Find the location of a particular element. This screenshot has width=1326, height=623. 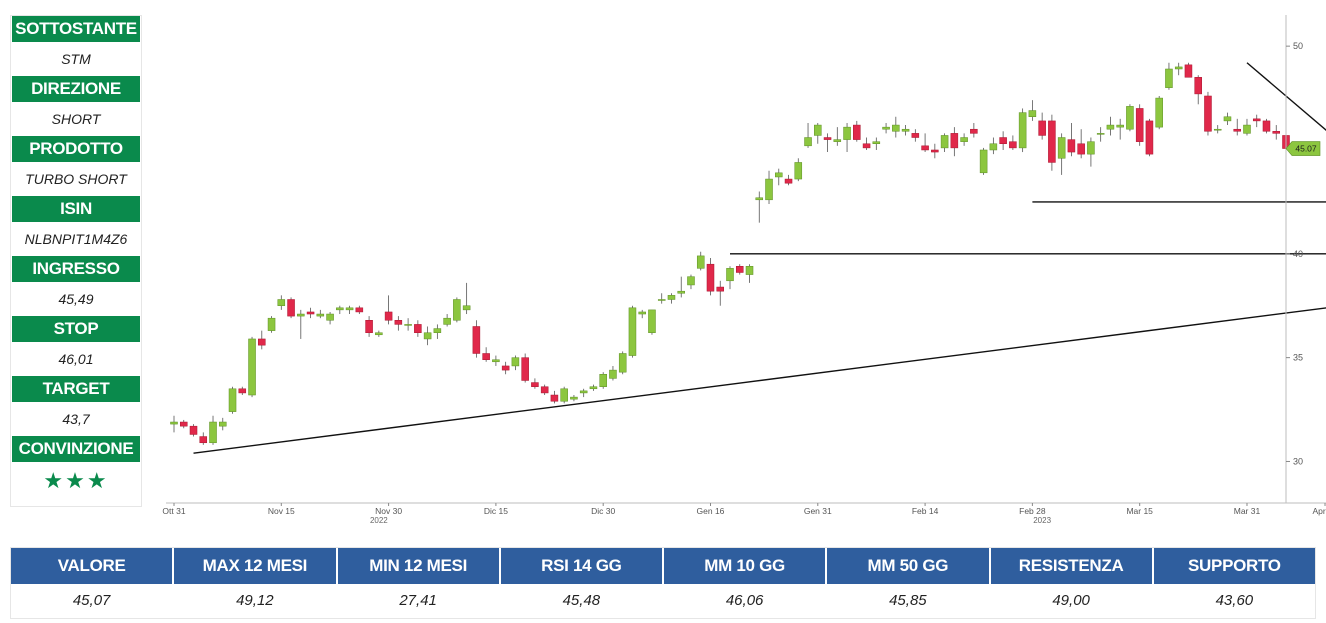

last-price-badge-shape is located at coordinates (1303, 148).